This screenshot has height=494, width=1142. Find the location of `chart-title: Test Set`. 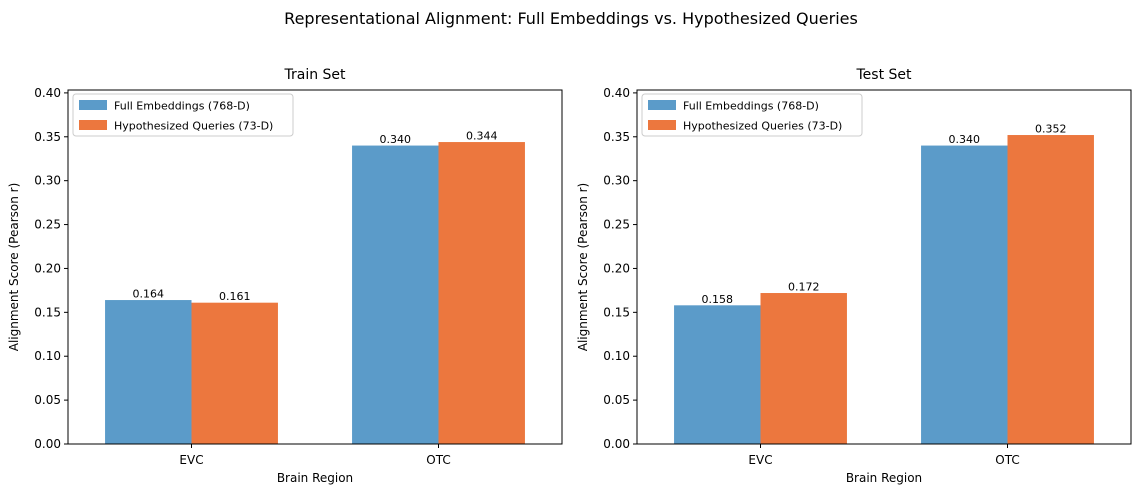

chart-title: Test Set is located at coordinates (883, 75).